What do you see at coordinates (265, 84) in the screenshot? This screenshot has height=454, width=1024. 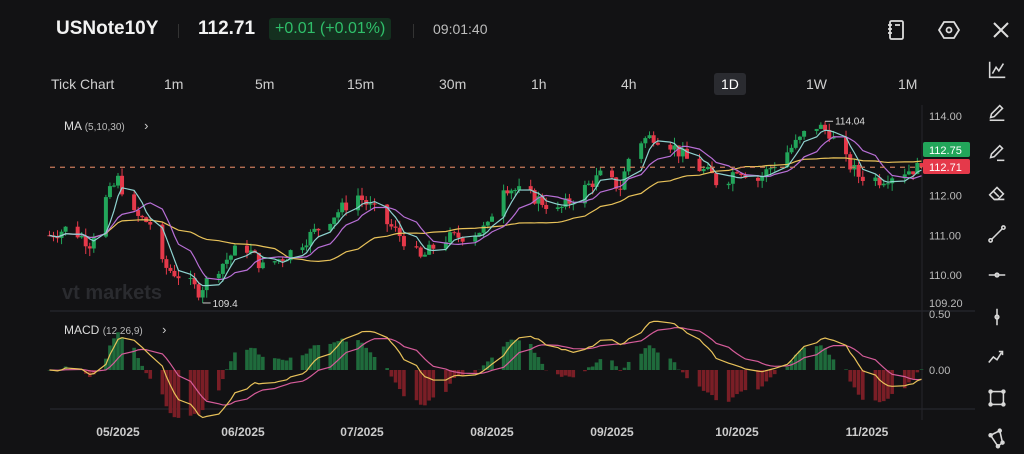 I see `tab-5m: 5m` at bounding box center [265, 84].